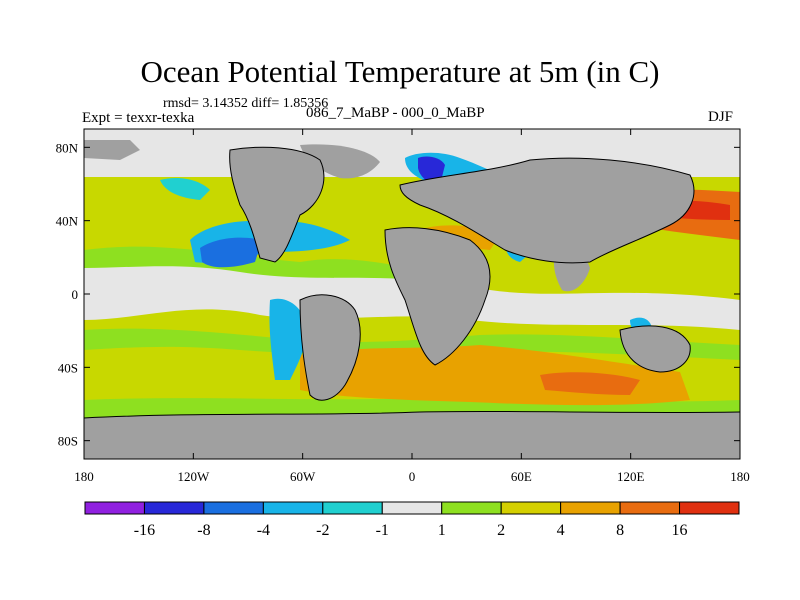 The image size is (800, 600). I want to click on colorbar: -16 -8 -4 -2 -1 1 2 4 8 16, so click(412, 520).